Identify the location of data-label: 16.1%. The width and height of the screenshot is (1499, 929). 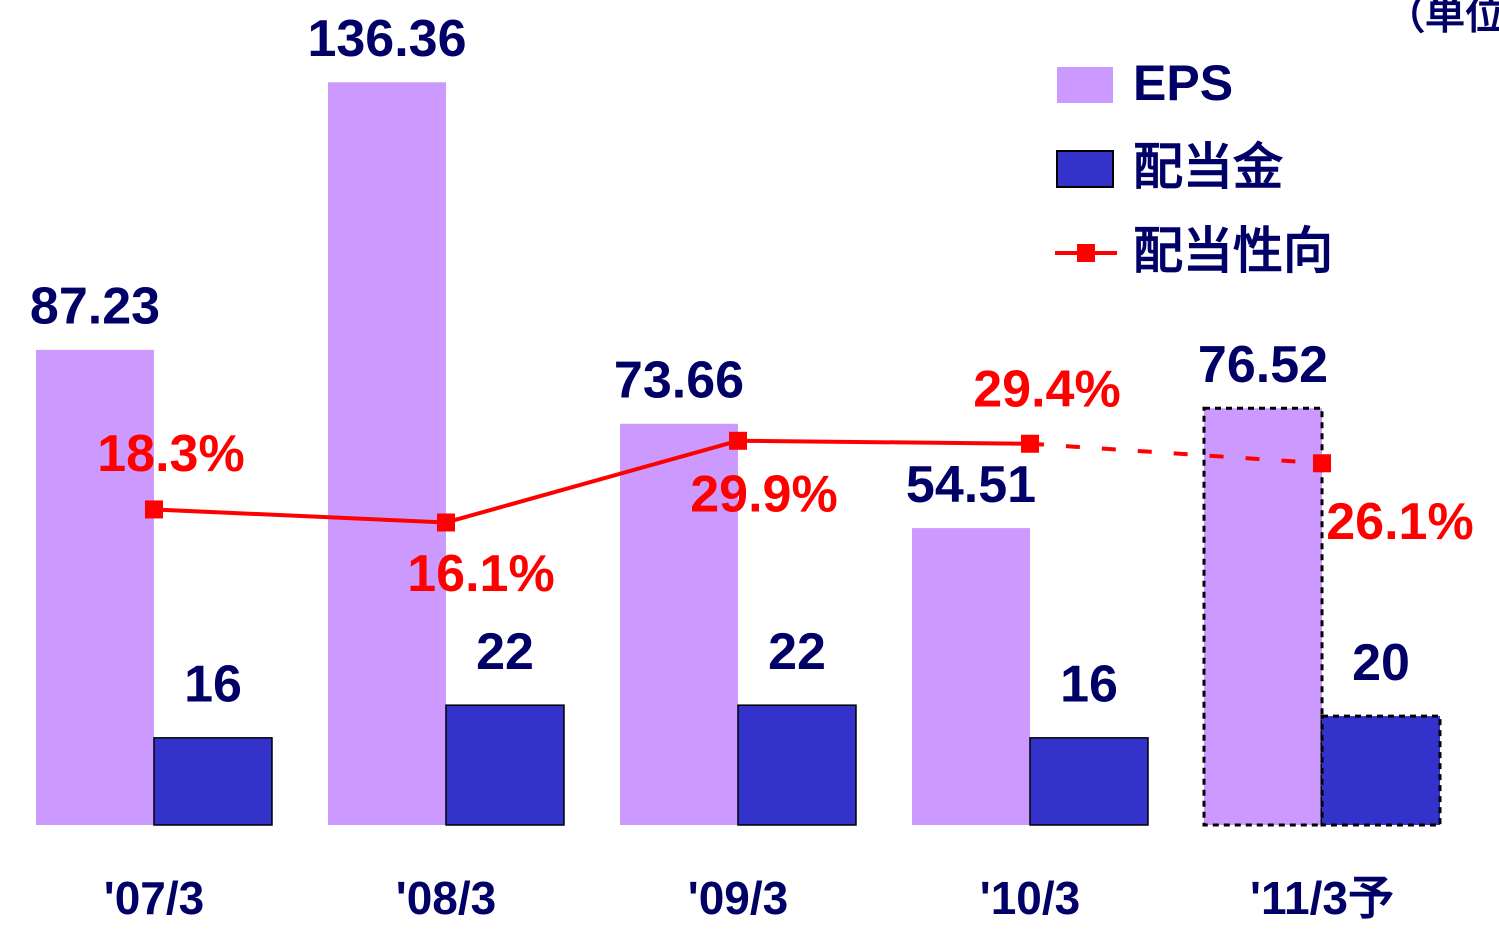
(480, 574).